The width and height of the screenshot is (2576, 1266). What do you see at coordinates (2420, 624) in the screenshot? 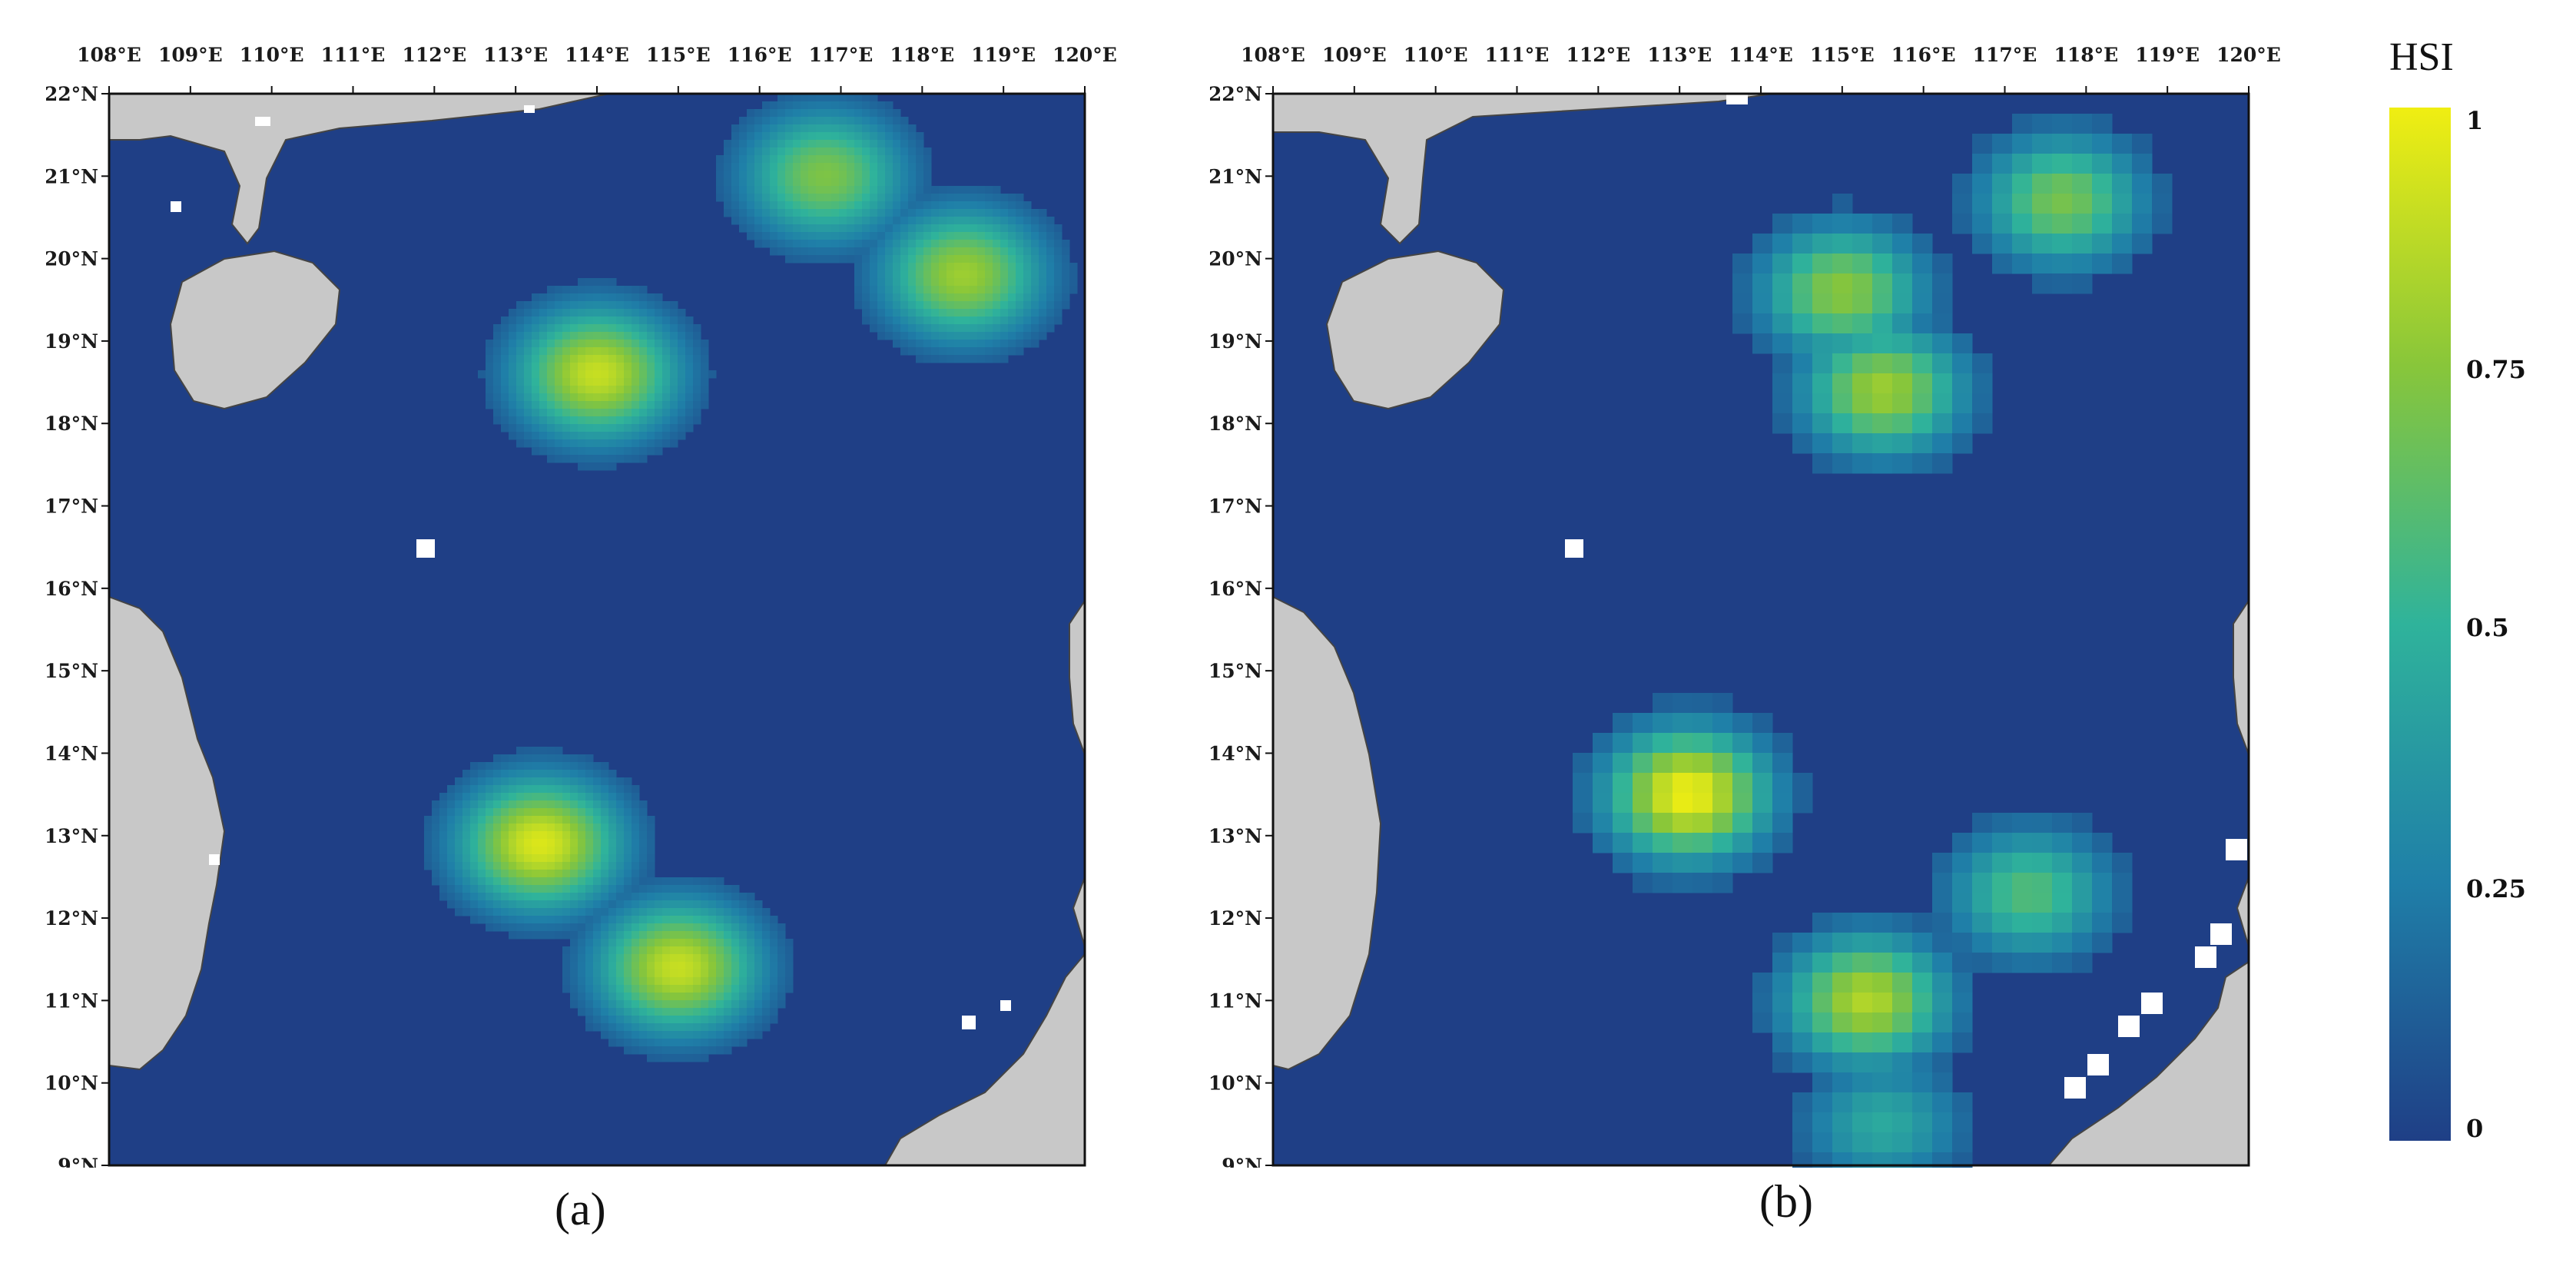
I see `legend-colorbar` at bounding box center [2420, 624].